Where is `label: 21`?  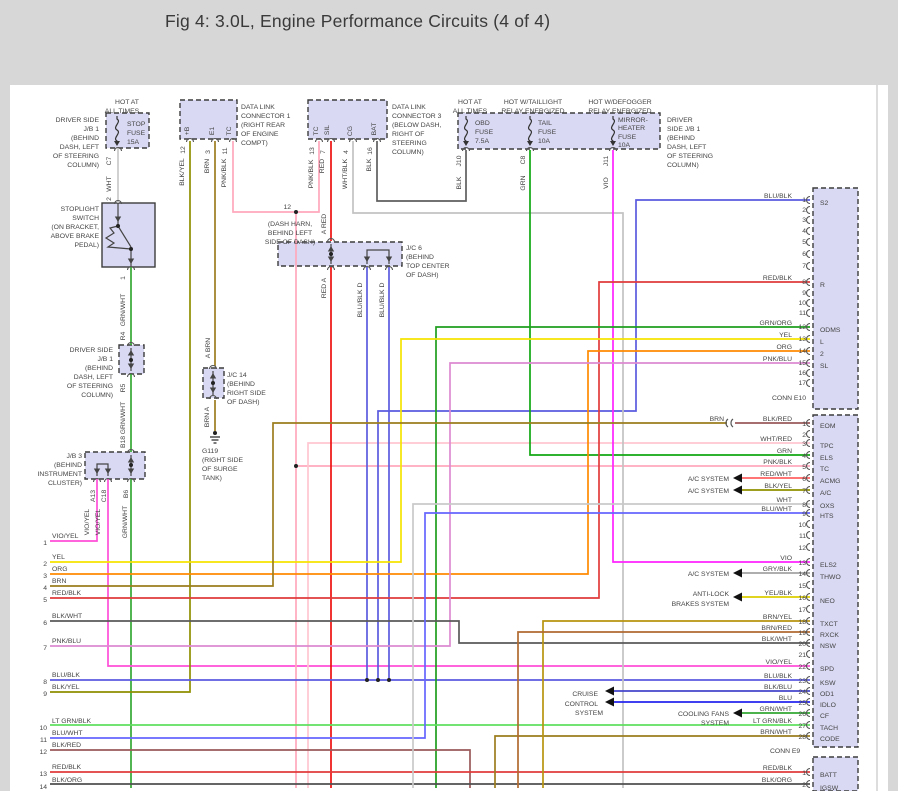
label: 21 is located at coordinates (802, 655).